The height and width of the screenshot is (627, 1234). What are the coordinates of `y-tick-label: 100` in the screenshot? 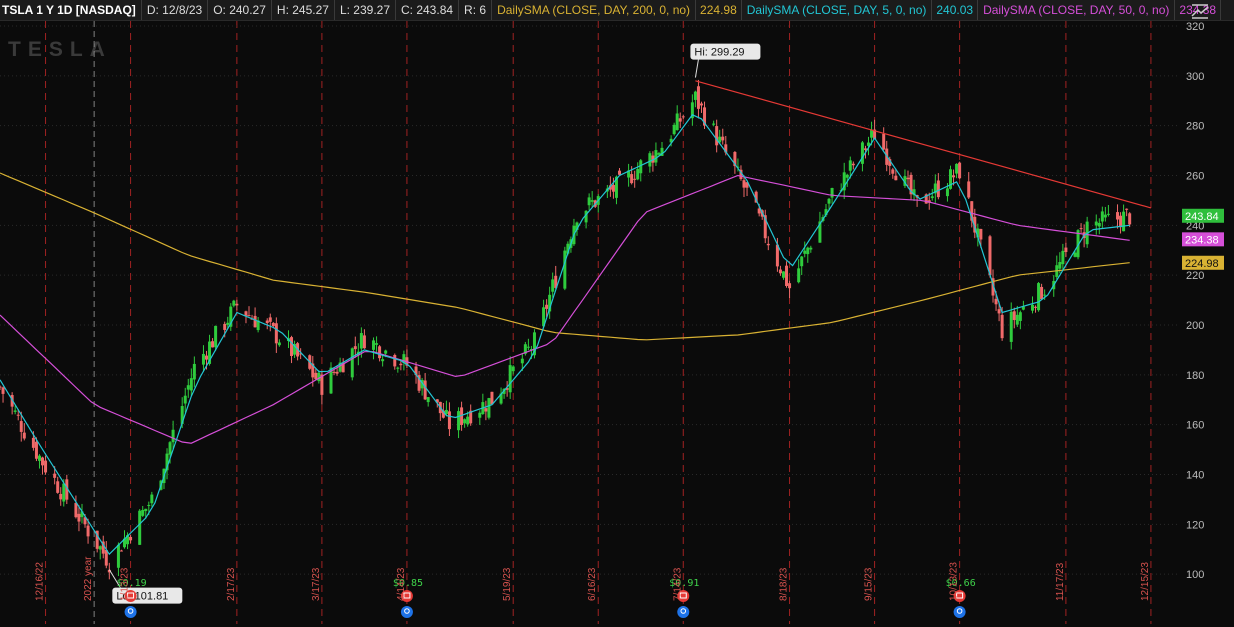 It's located at (1195, 575).